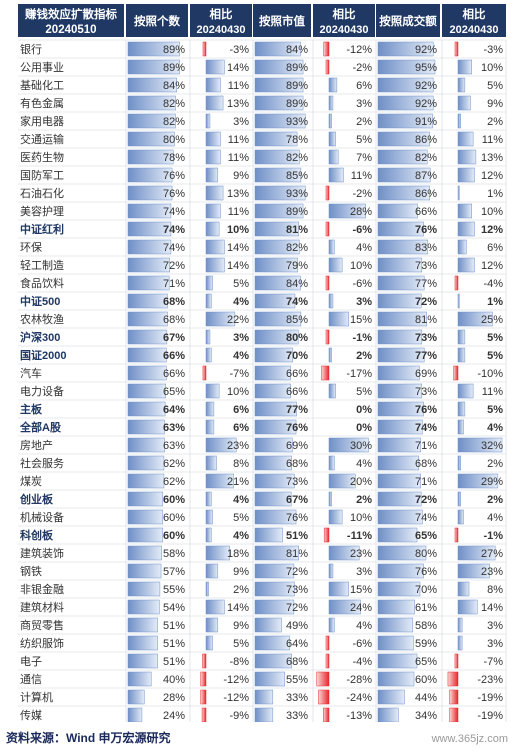  Describe the element at coordinates (426, 230) in the screenshot. I see `value-turnover: 76%` at that location.